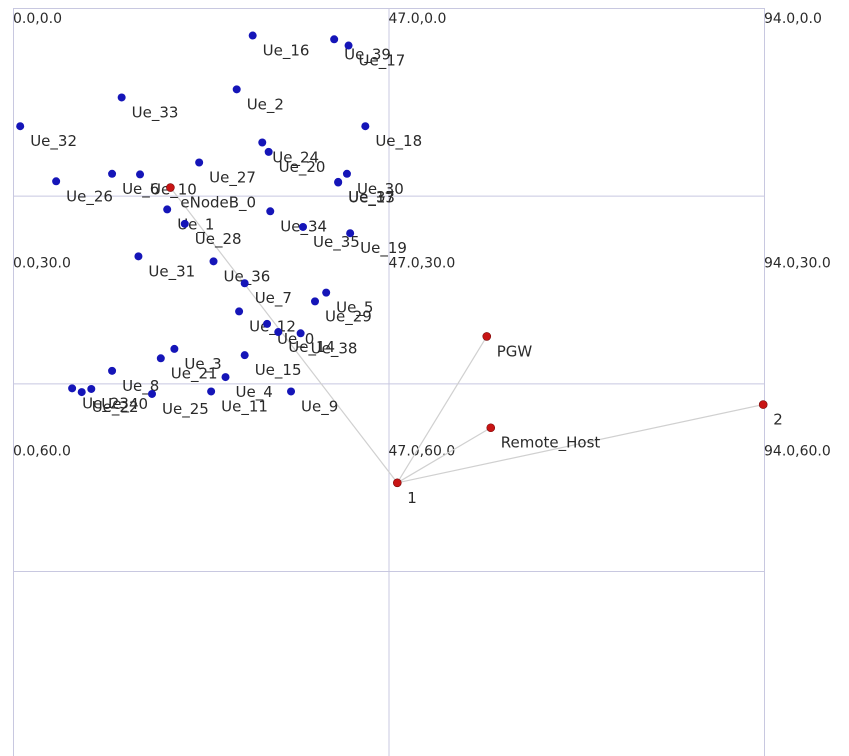 Image resolution: width=849 pixels, height=756 pixels. Describe the element at coordinates (422, 264) in the screenshot. I see `coordinate-label: 47.0,30.0` at that location.